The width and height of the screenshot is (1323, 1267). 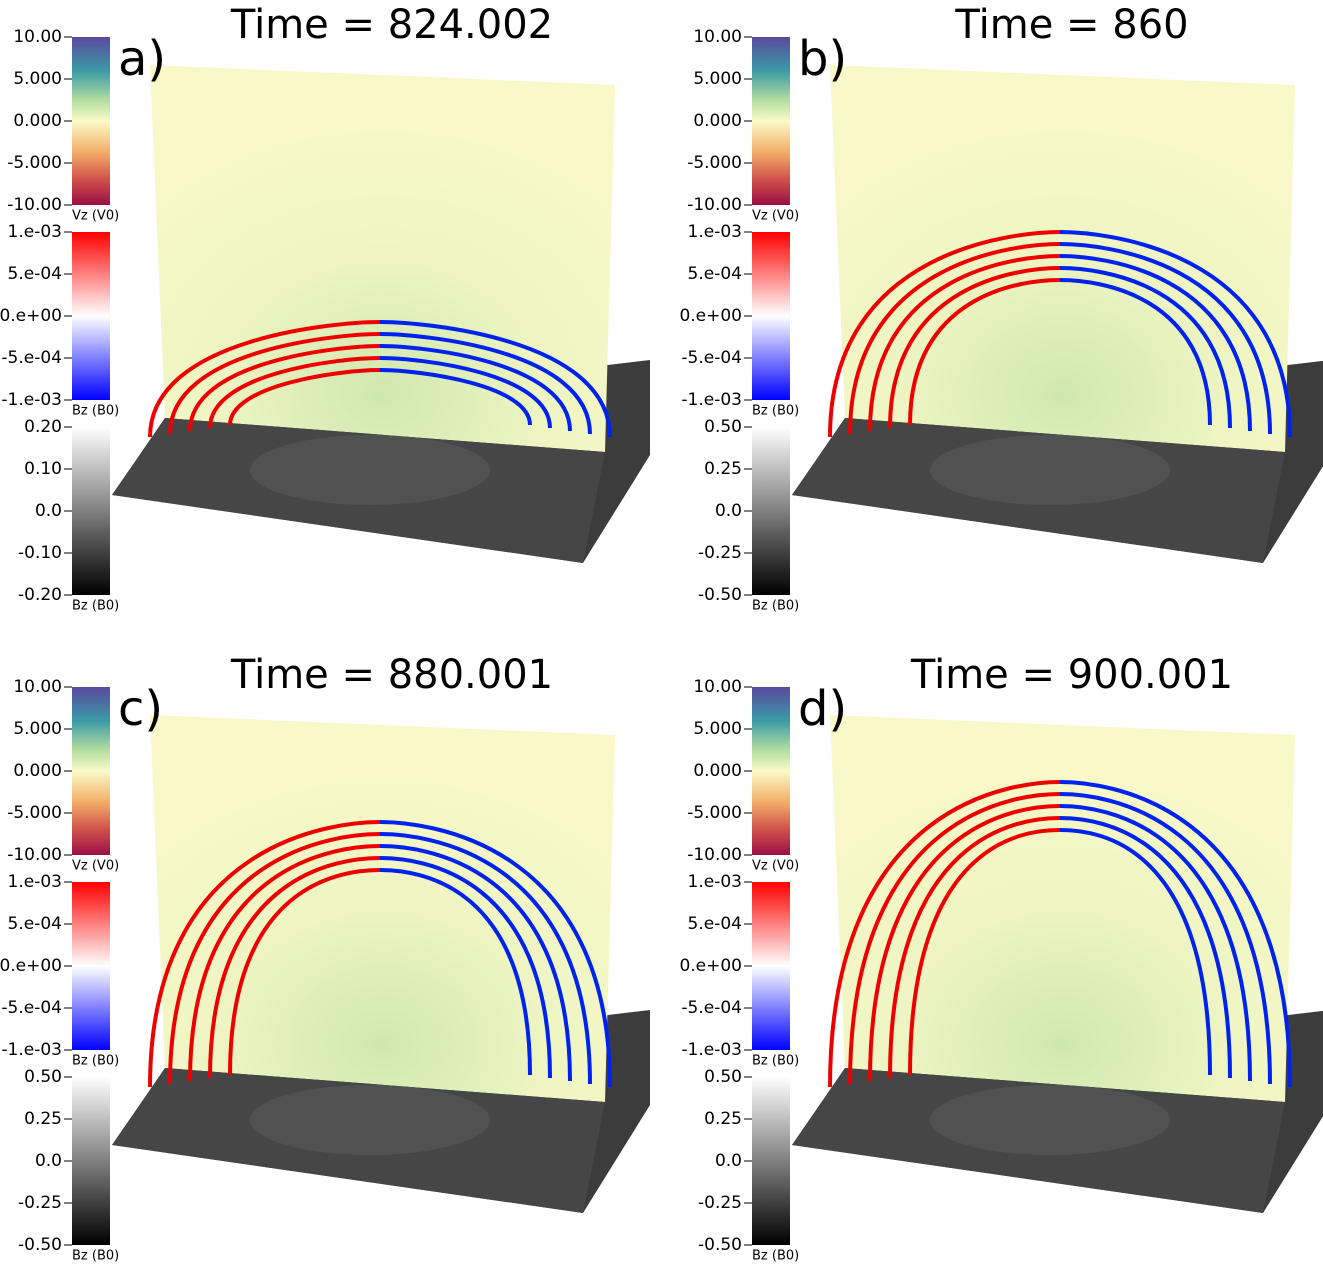 What do you see at coordinates (1071, 25) in the screenshot?
I see `panel-title: Time = 860` at bounding box center [1071, 25].